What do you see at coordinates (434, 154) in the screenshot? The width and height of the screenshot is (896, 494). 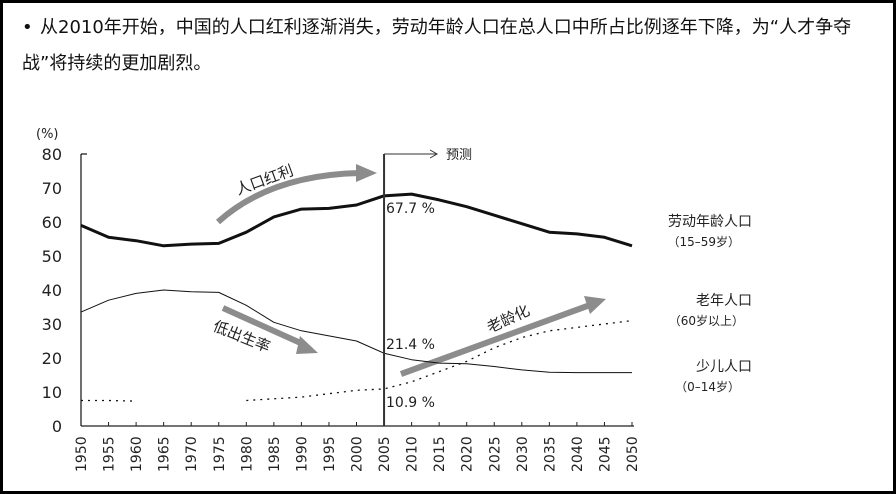 I see `forecast-arrow-head` at bounding box center [434, 154].